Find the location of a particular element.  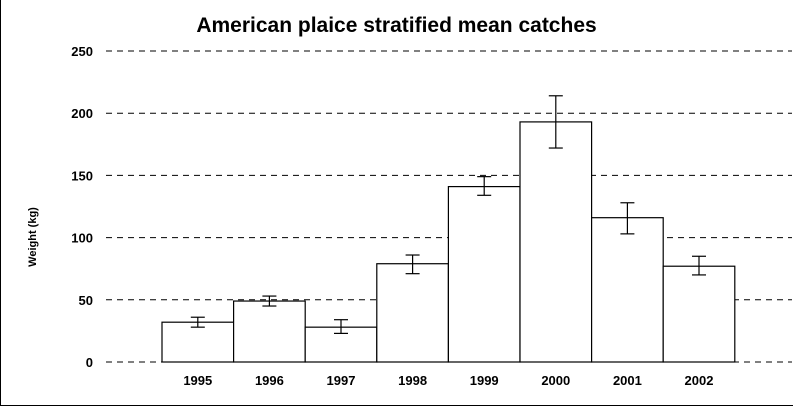

x-axis-ticks: 1995 1996 1997 1998 1999 2000 2001 2002 is located at coordinates (448, 380).